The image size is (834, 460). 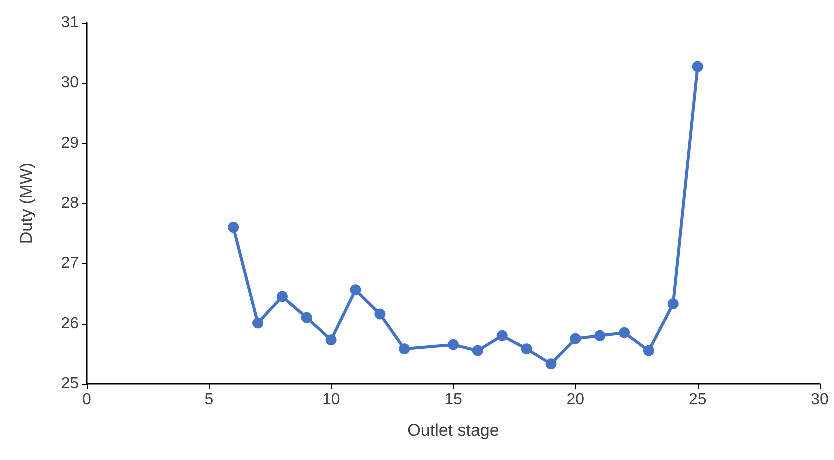 I want to click on y-tick-label: 25, so click(x=70, y=384).